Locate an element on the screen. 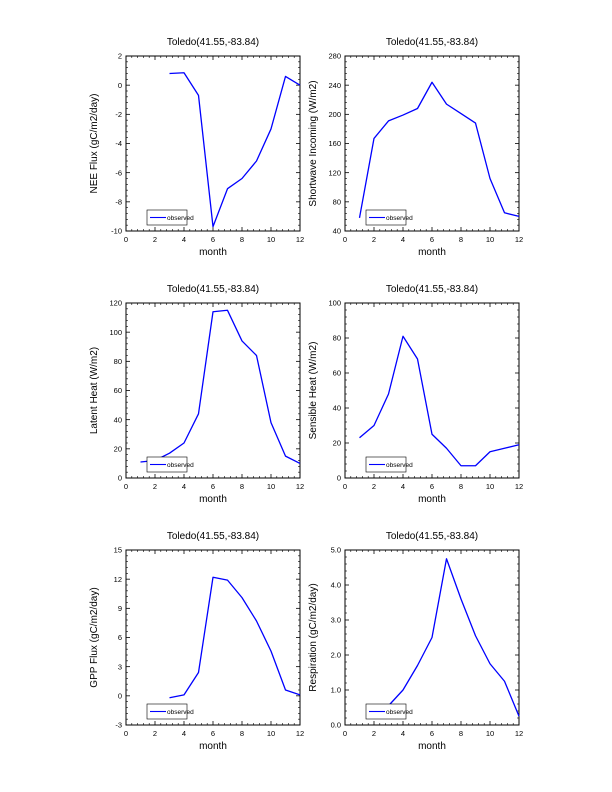 The width and height of the screenshot is (612, 792). y-axis-label: Respiration (gC/m2/day) is located at coordinates (313, 637).